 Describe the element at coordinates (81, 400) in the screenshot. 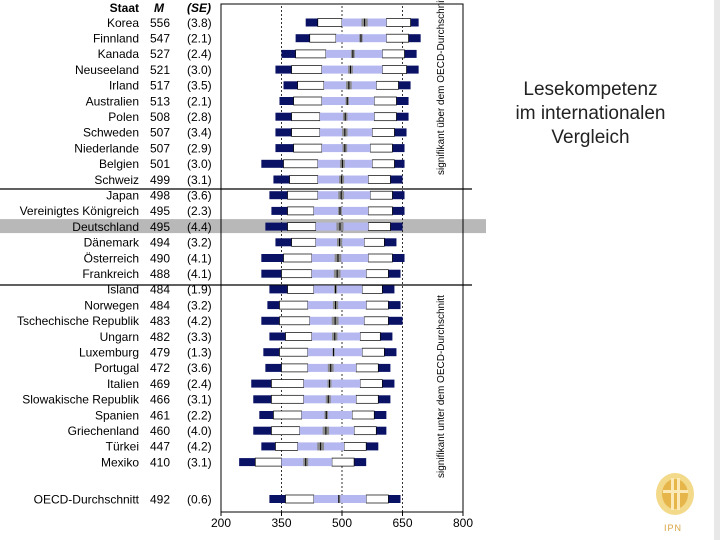

I see `country-label-slowakische-republik: Slowakische Republik` at that location.